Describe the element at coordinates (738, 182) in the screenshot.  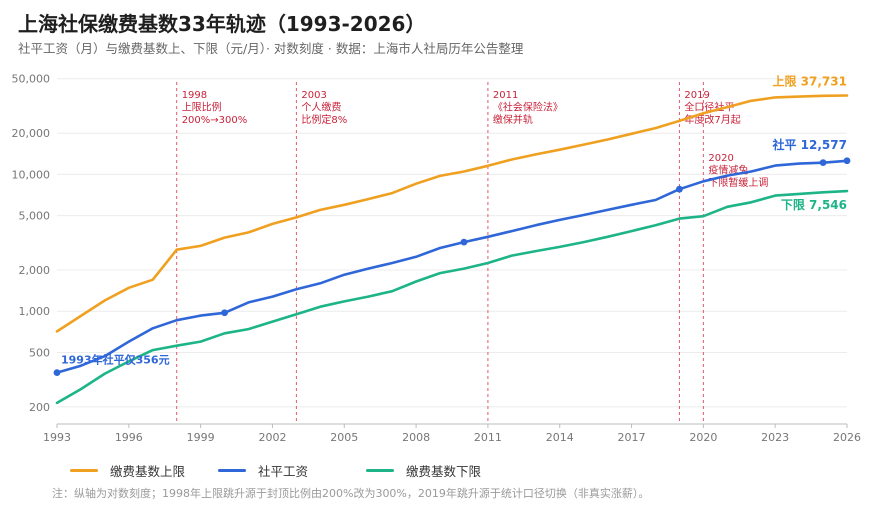
I see `annotation-text: 下限暂缓上调` at that location.